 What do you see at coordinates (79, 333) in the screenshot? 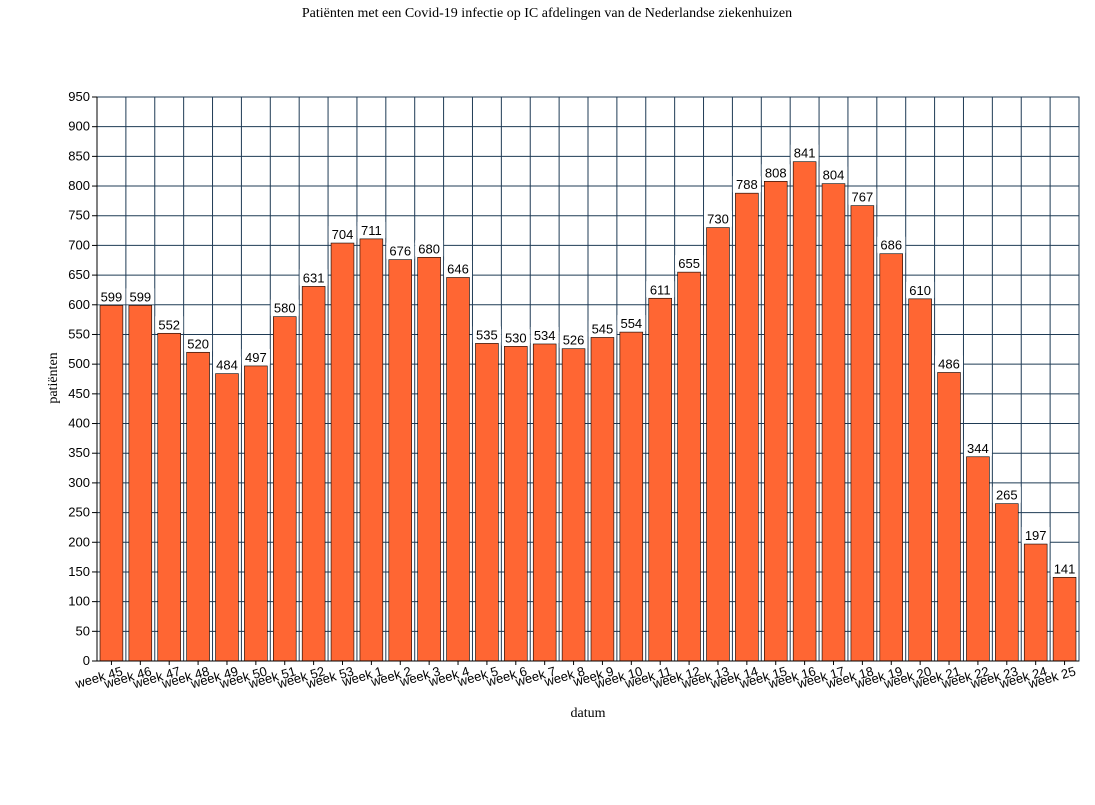
I see `y-tick-label: 550` at bounding box center [79, 333].